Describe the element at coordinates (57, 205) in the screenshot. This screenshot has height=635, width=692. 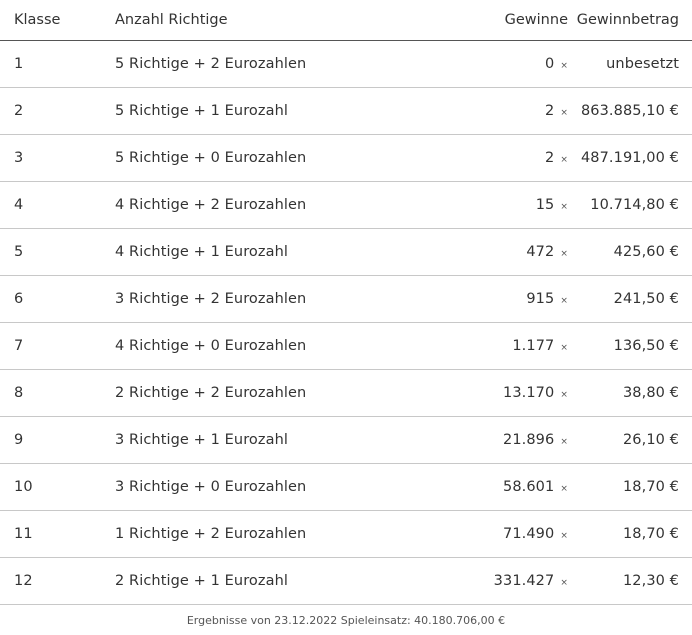
I see `cell-klasse: 4` at that location.